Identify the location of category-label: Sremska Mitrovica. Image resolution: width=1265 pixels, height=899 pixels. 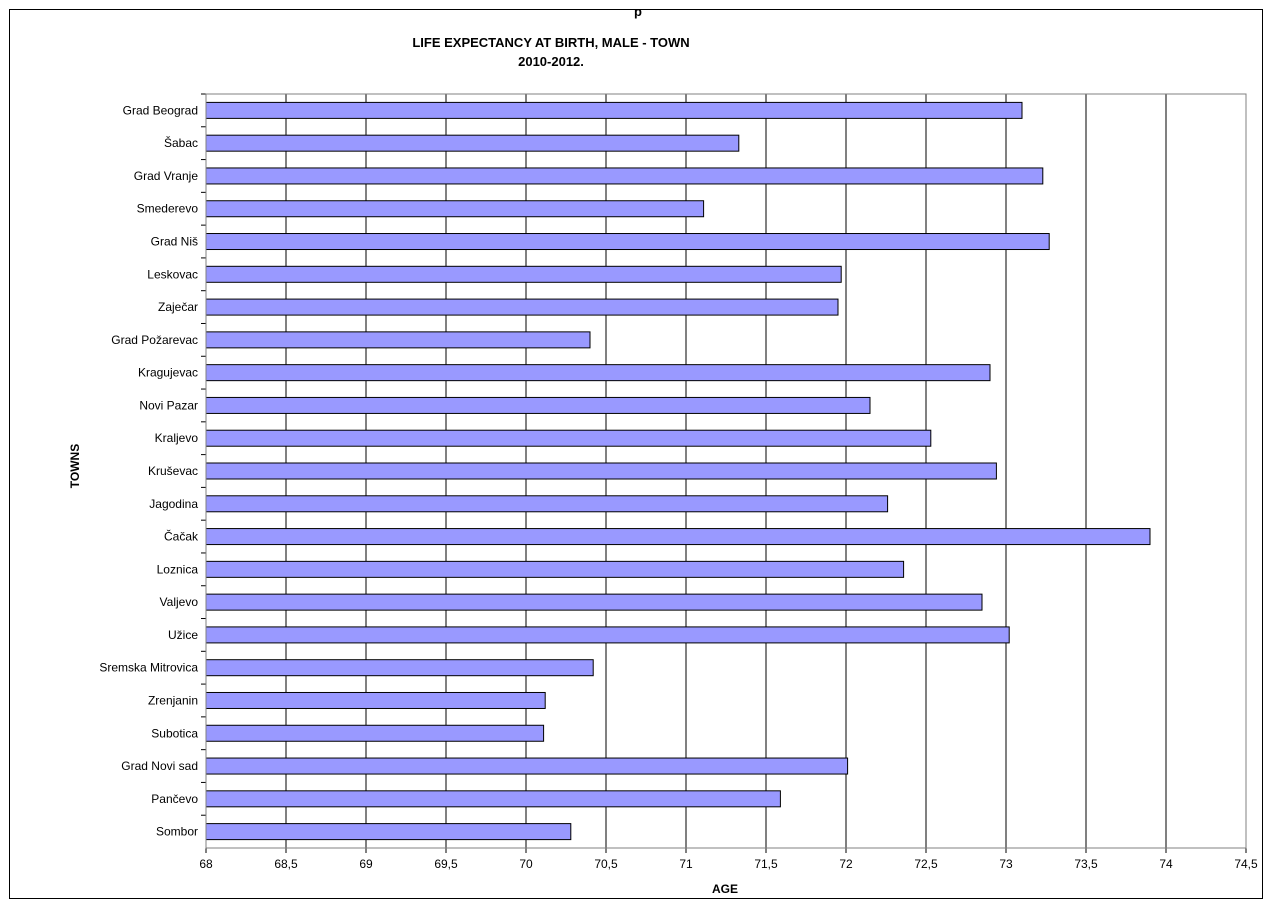
(148, 668).